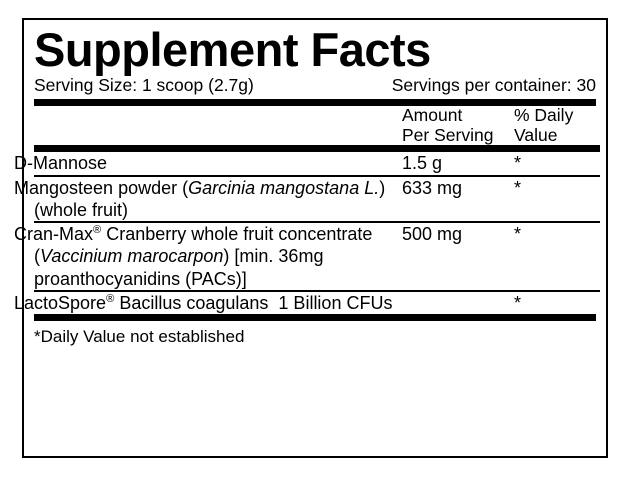  What do you see at coordinates (144, 85) in the screenshot?
I see `serving-size-text: Serving Size: 1 scoop (2.7g)` at bounding box center [144, 85].